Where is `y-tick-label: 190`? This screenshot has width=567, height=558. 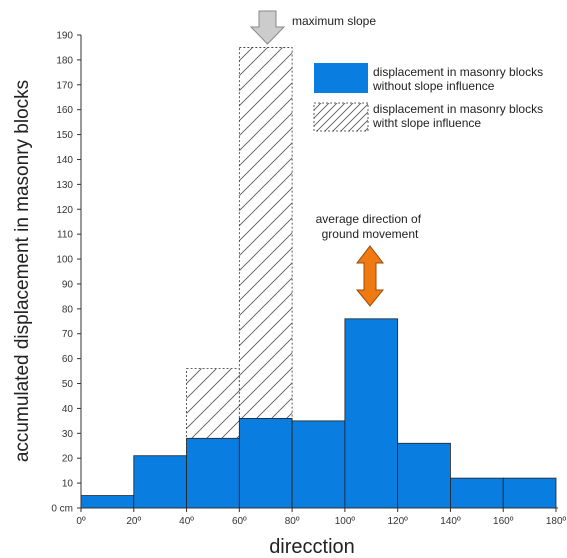 y-tick-label: 190 is located at coordinates (64, 36).